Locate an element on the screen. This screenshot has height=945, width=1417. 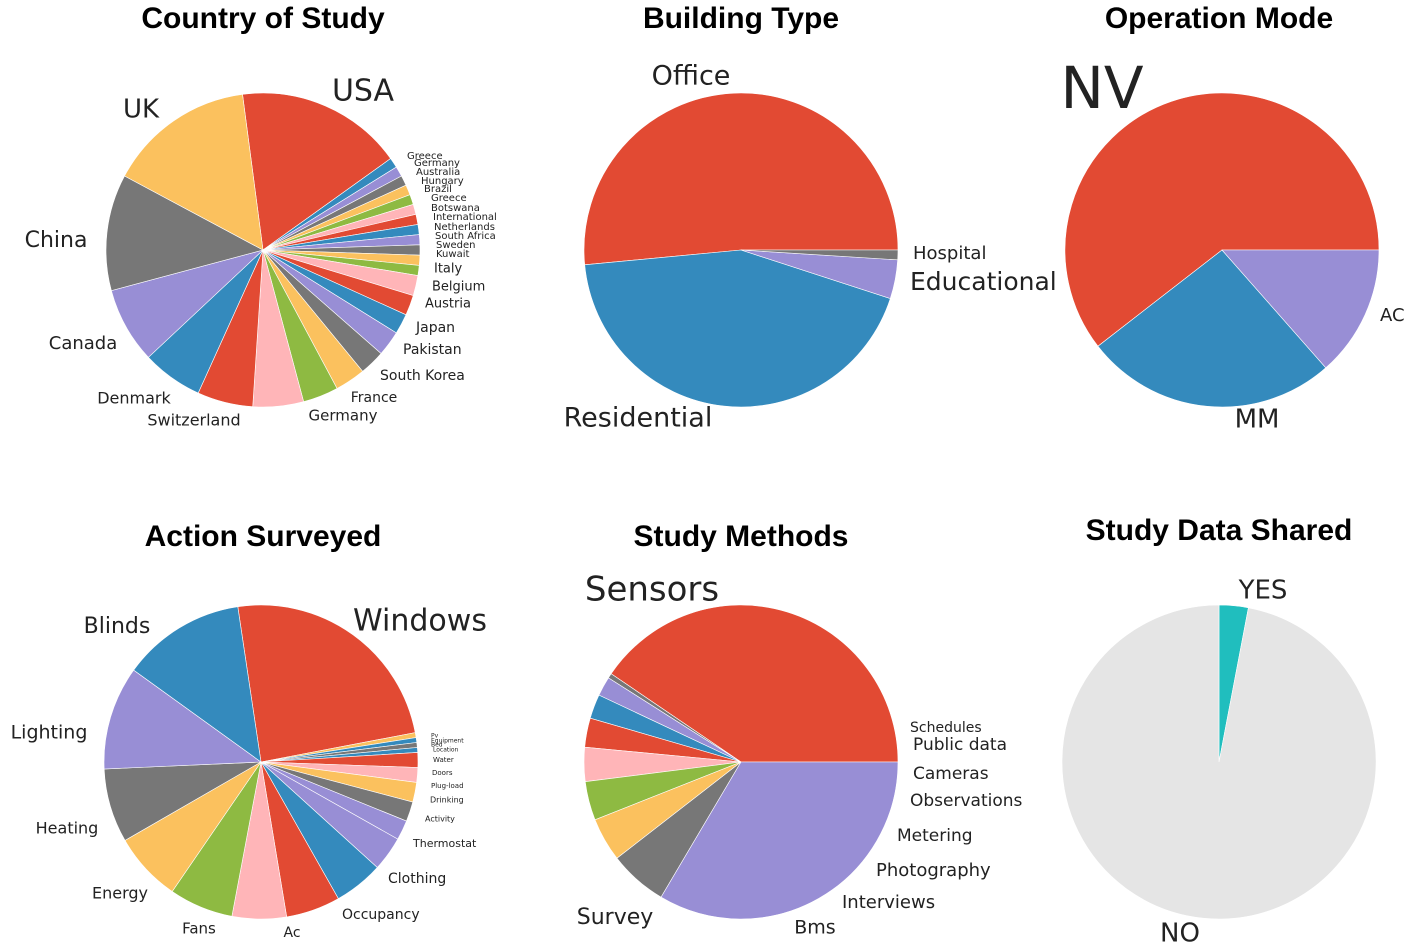
chart-title: Action Surveyed is located at coordinates (263, 536).